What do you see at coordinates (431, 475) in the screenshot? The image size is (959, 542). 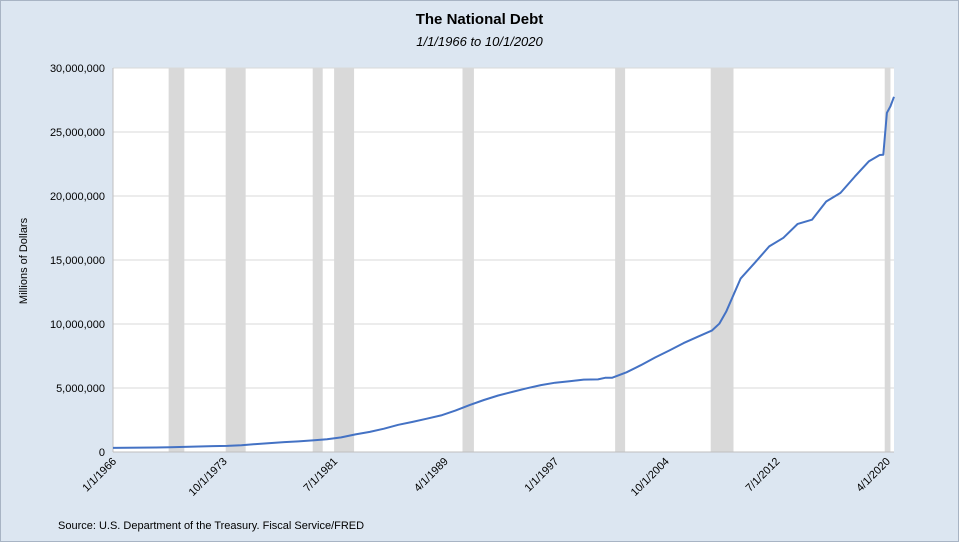 I see `x-tick-label: 4/1/1989` at bounding box center [431, 475].